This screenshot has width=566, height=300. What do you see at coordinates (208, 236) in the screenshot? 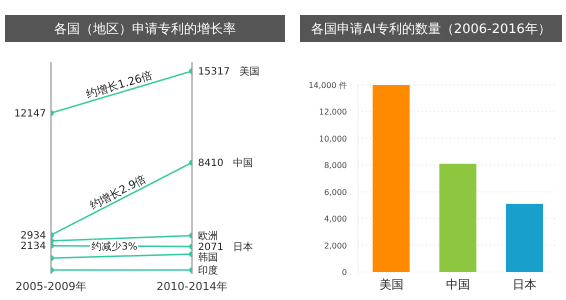
I see `series-label: 欧洲` at bounding box center [208, 236].